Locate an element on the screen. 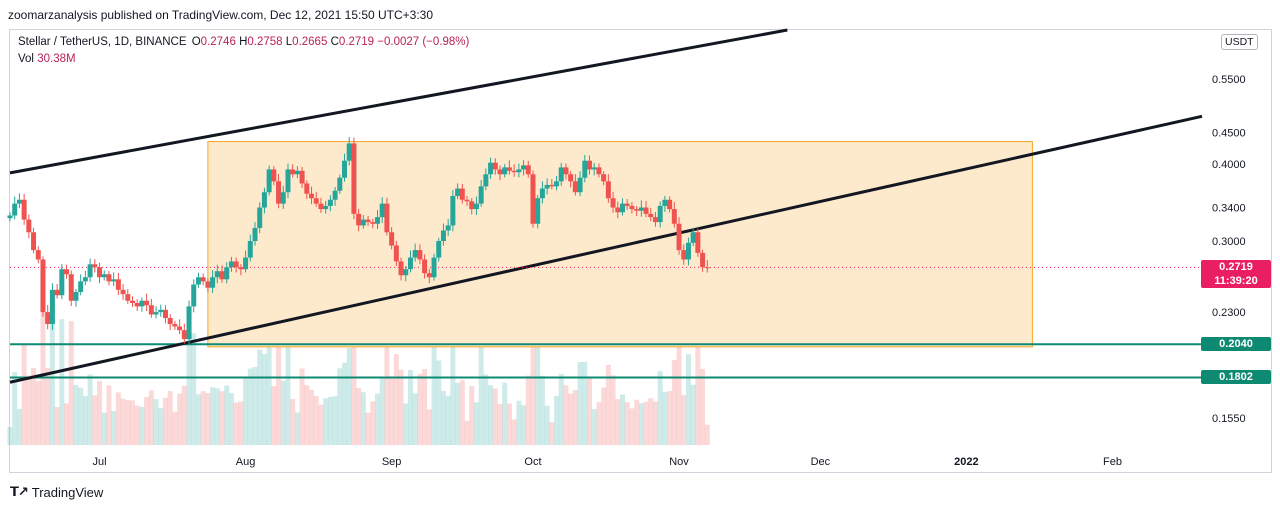  footer-brand: 𝗧↗ TradingView is located at coordinates (56, 492).